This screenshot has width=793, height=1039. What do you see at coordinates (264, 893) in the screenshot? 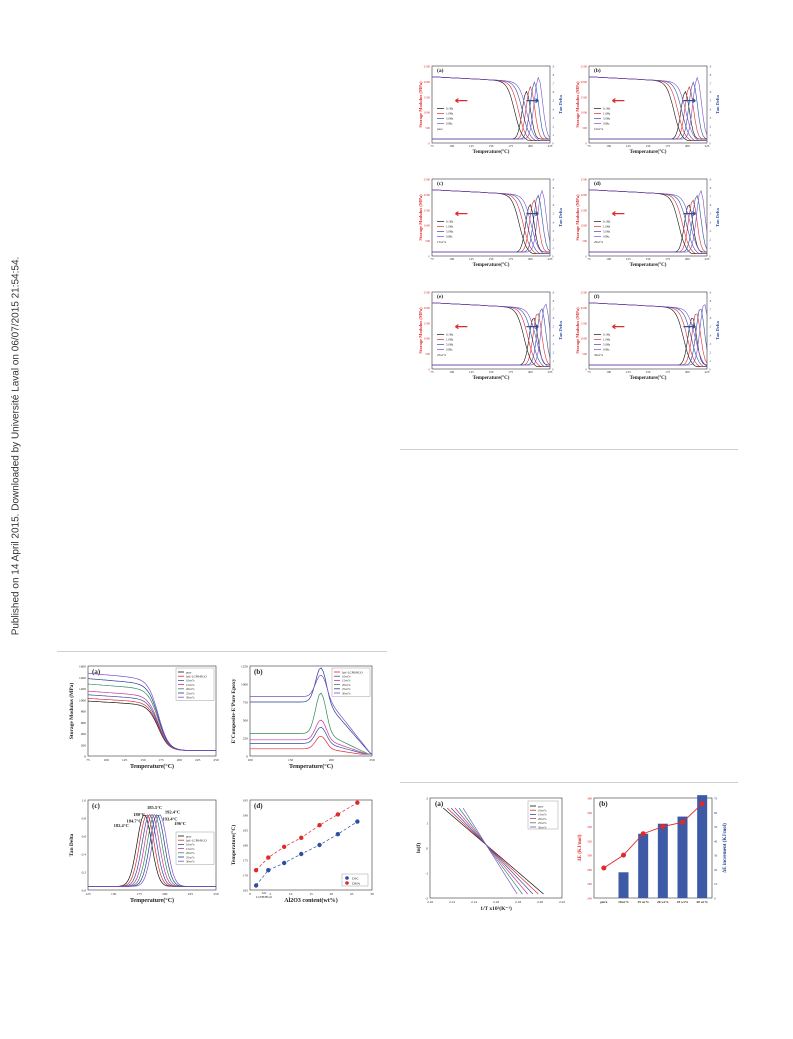
I see `x-extra-tick: GO` at bounding box center [264, 893].